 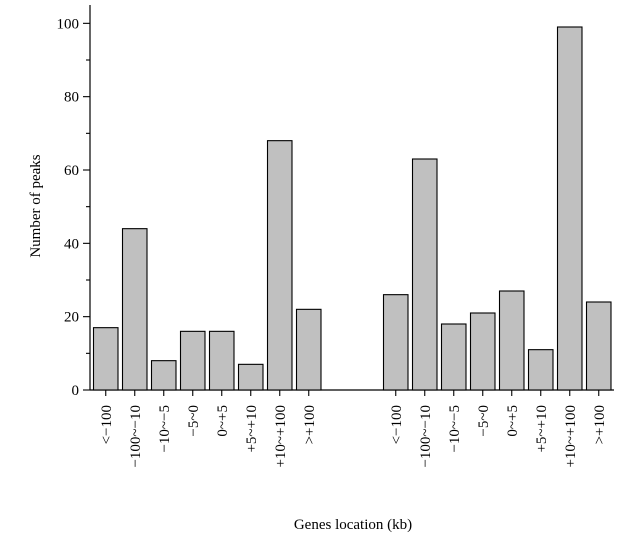 I want to click on y-tick-label: 40, so click(x=71, y=244).